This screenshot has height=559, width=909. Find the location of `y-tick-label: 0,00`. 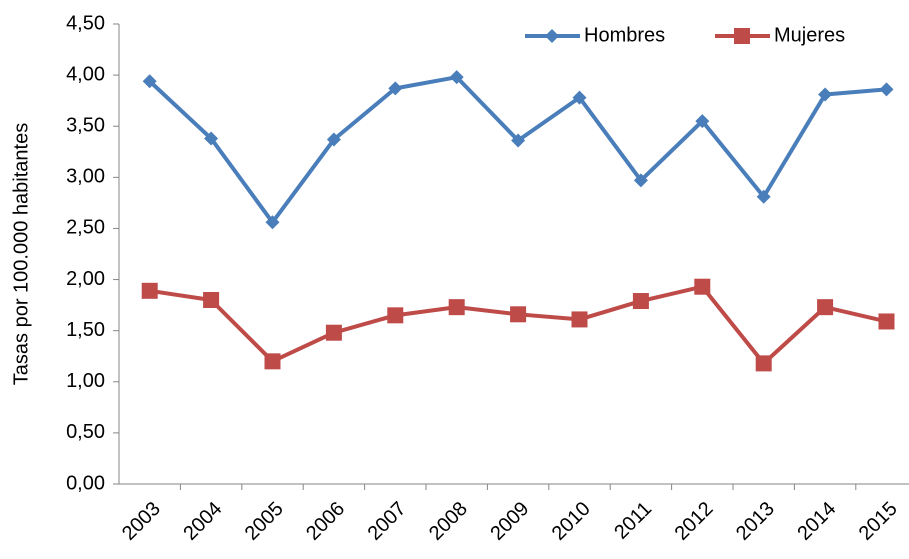

y-tick-label: 0,00 is located at coordinates (85, 483).